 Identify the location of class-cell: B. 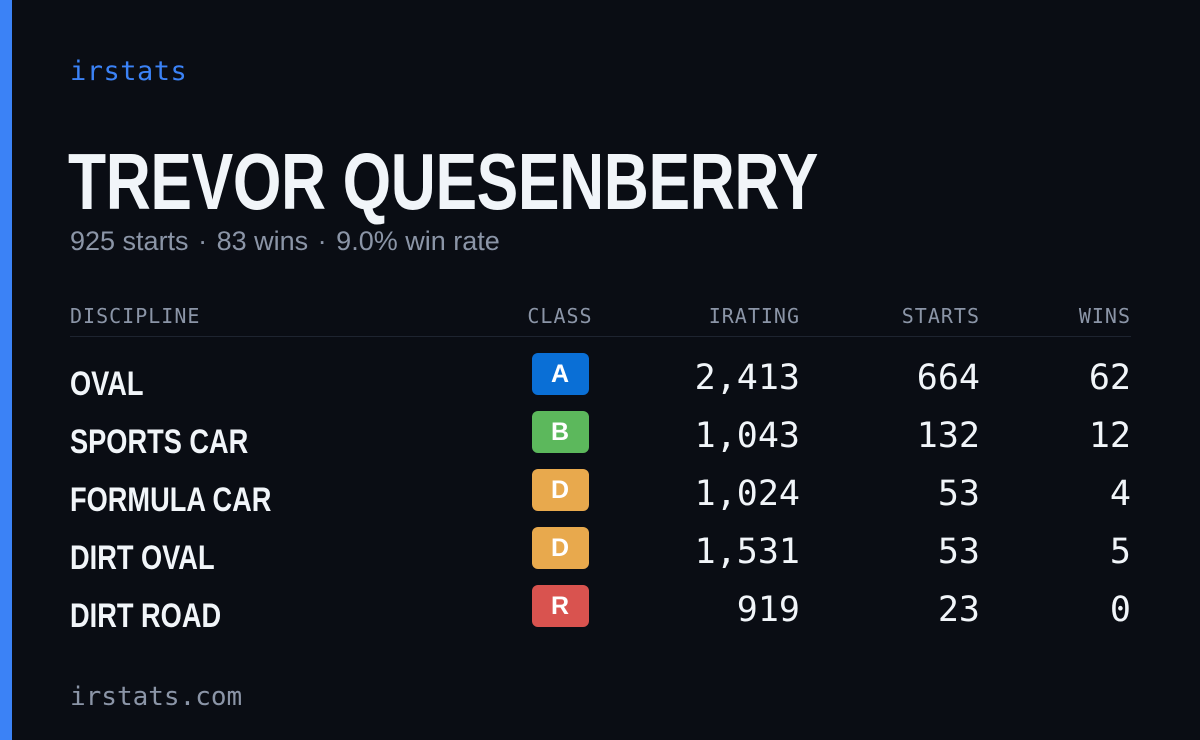
(560, 436).